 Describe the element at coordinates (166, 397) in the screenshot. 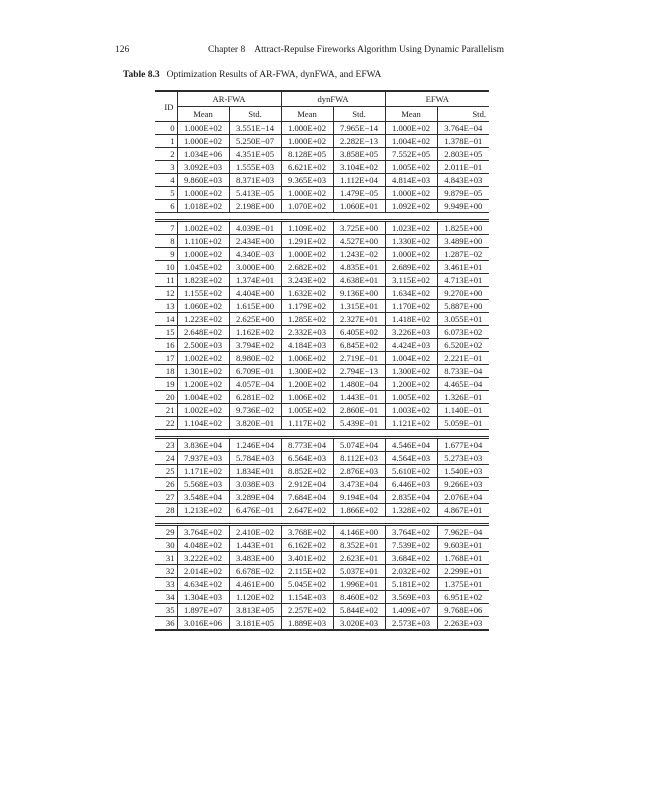

I see `row-id-cell: 20` at that location.